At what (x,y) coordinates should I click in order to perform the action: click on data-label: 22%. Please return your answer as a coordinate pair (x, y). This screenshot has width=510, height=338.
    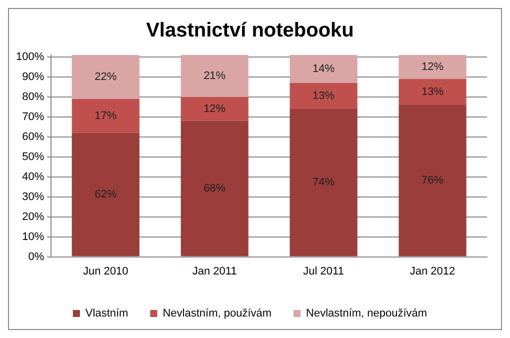
    Looking at the image, I should click on (105, 77).